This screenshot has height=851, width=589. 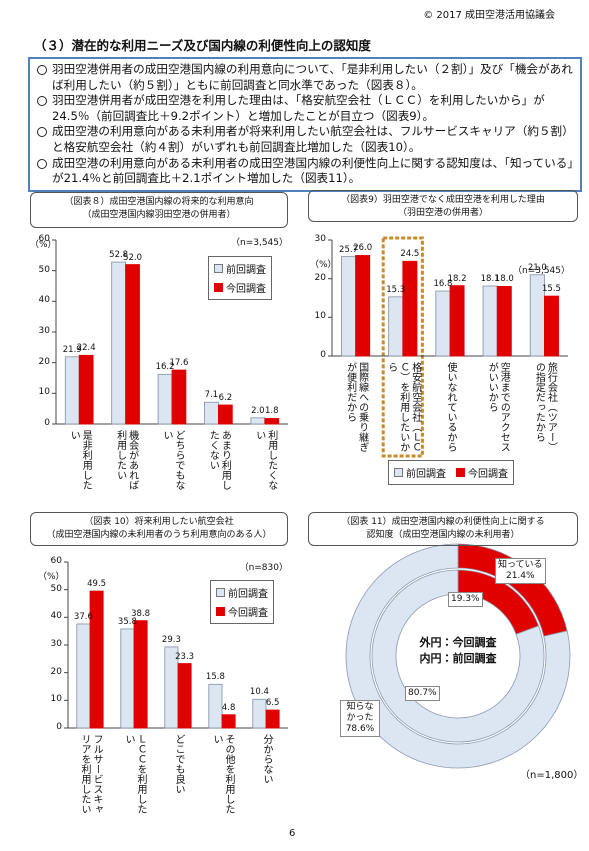 I want to click on value-label: 21.0, so click(x=537, y=267).